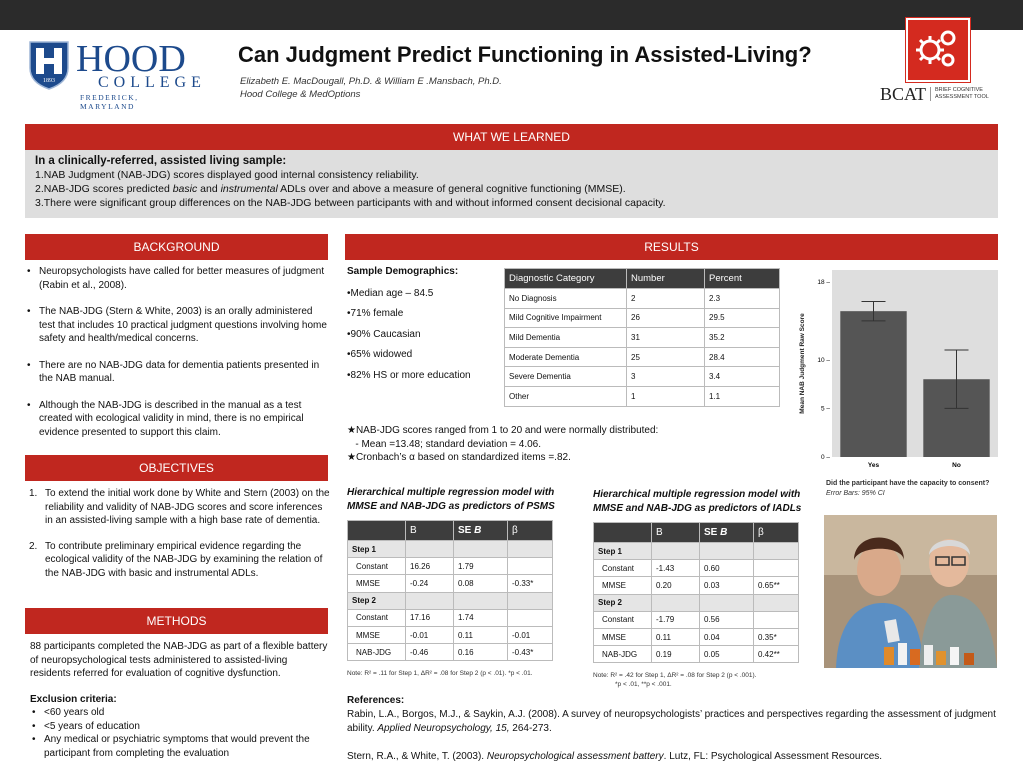 Image resolution: width=1023 pixels, height=780 pixels. Describe the element at coordinates (742, 318) in the screenshot. I see `table-cell: 29.5` at that location.